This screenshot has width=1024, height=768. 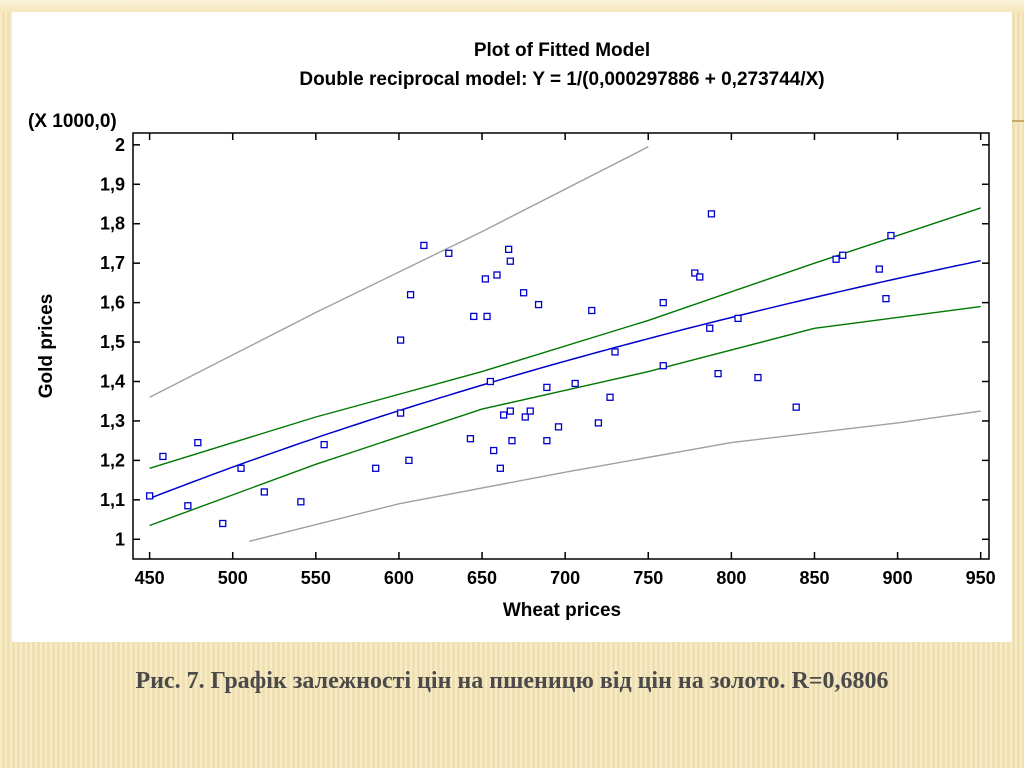 What do you see at coordinates (482, 578) in the screenshot?
I see `x-tick-label: 650` at bounding box center [482, 578].